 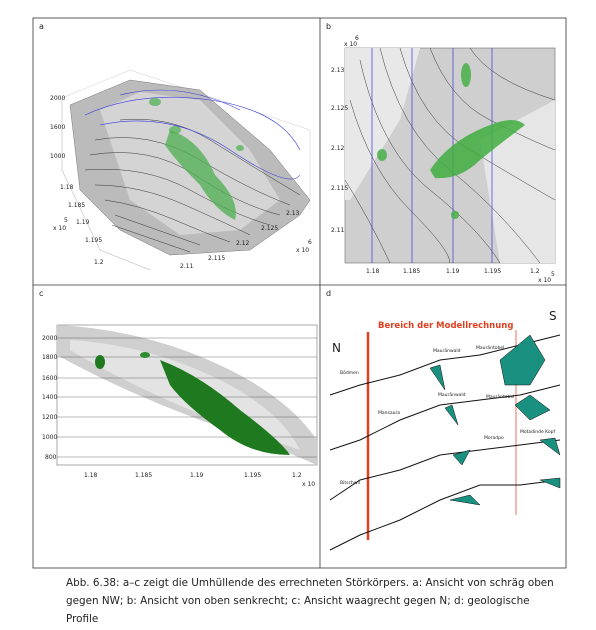 What do you see at coordinates (41, 26) in the screenshot?
I see `panel-label: a` at bounding box center [41, 26].